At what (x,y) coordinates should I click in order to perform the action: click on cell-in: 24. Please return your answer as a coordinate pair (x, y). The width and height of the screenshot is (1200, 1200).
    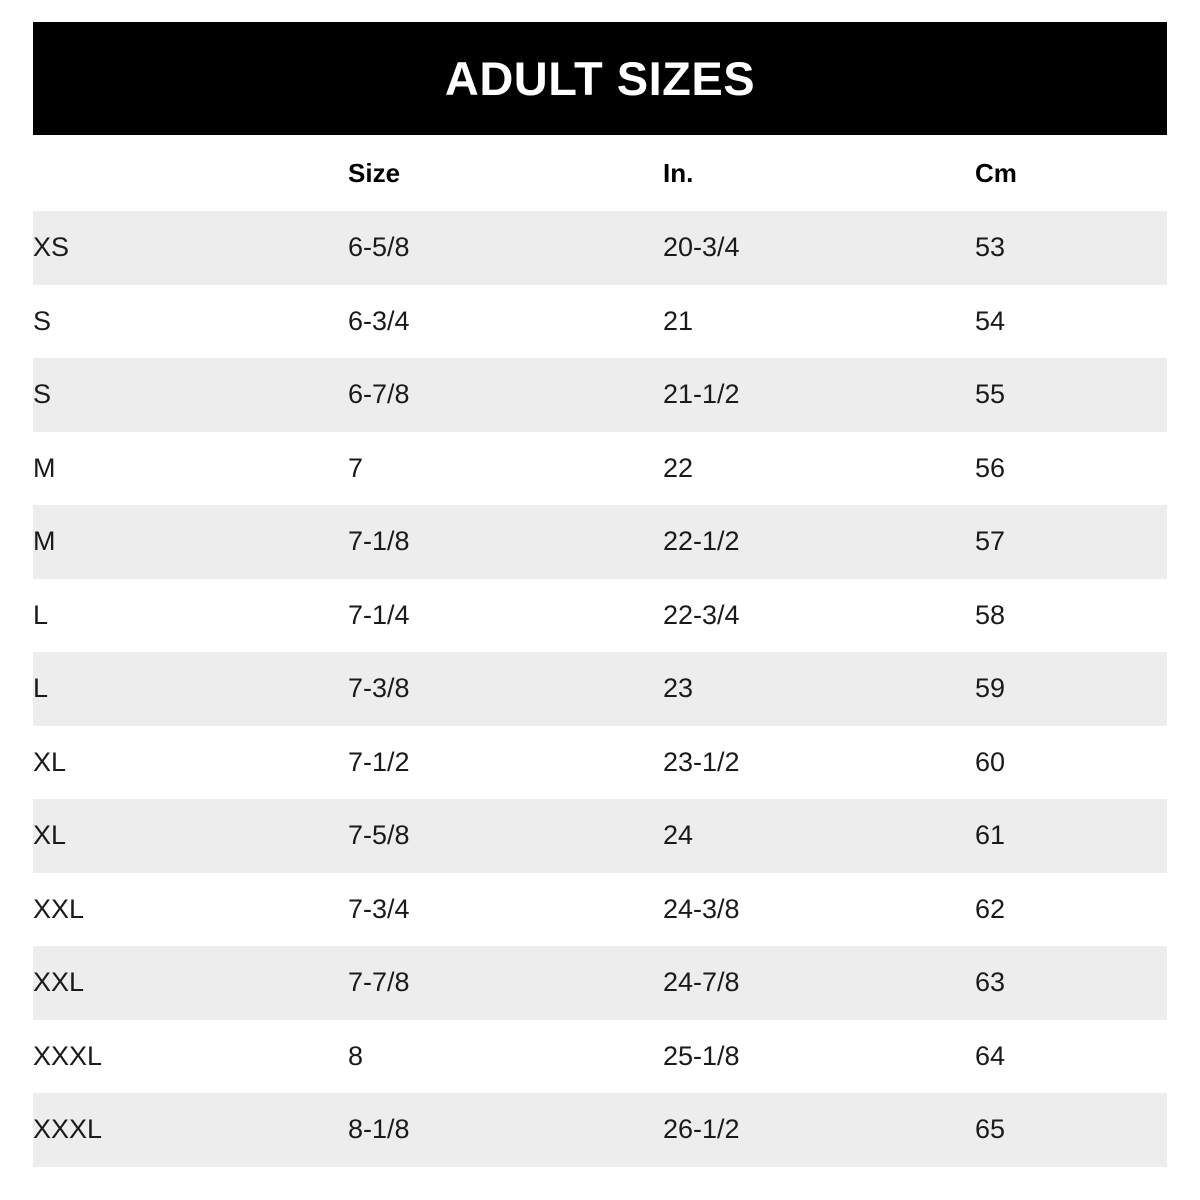
    Looking at the image, I should click on (678, 835).